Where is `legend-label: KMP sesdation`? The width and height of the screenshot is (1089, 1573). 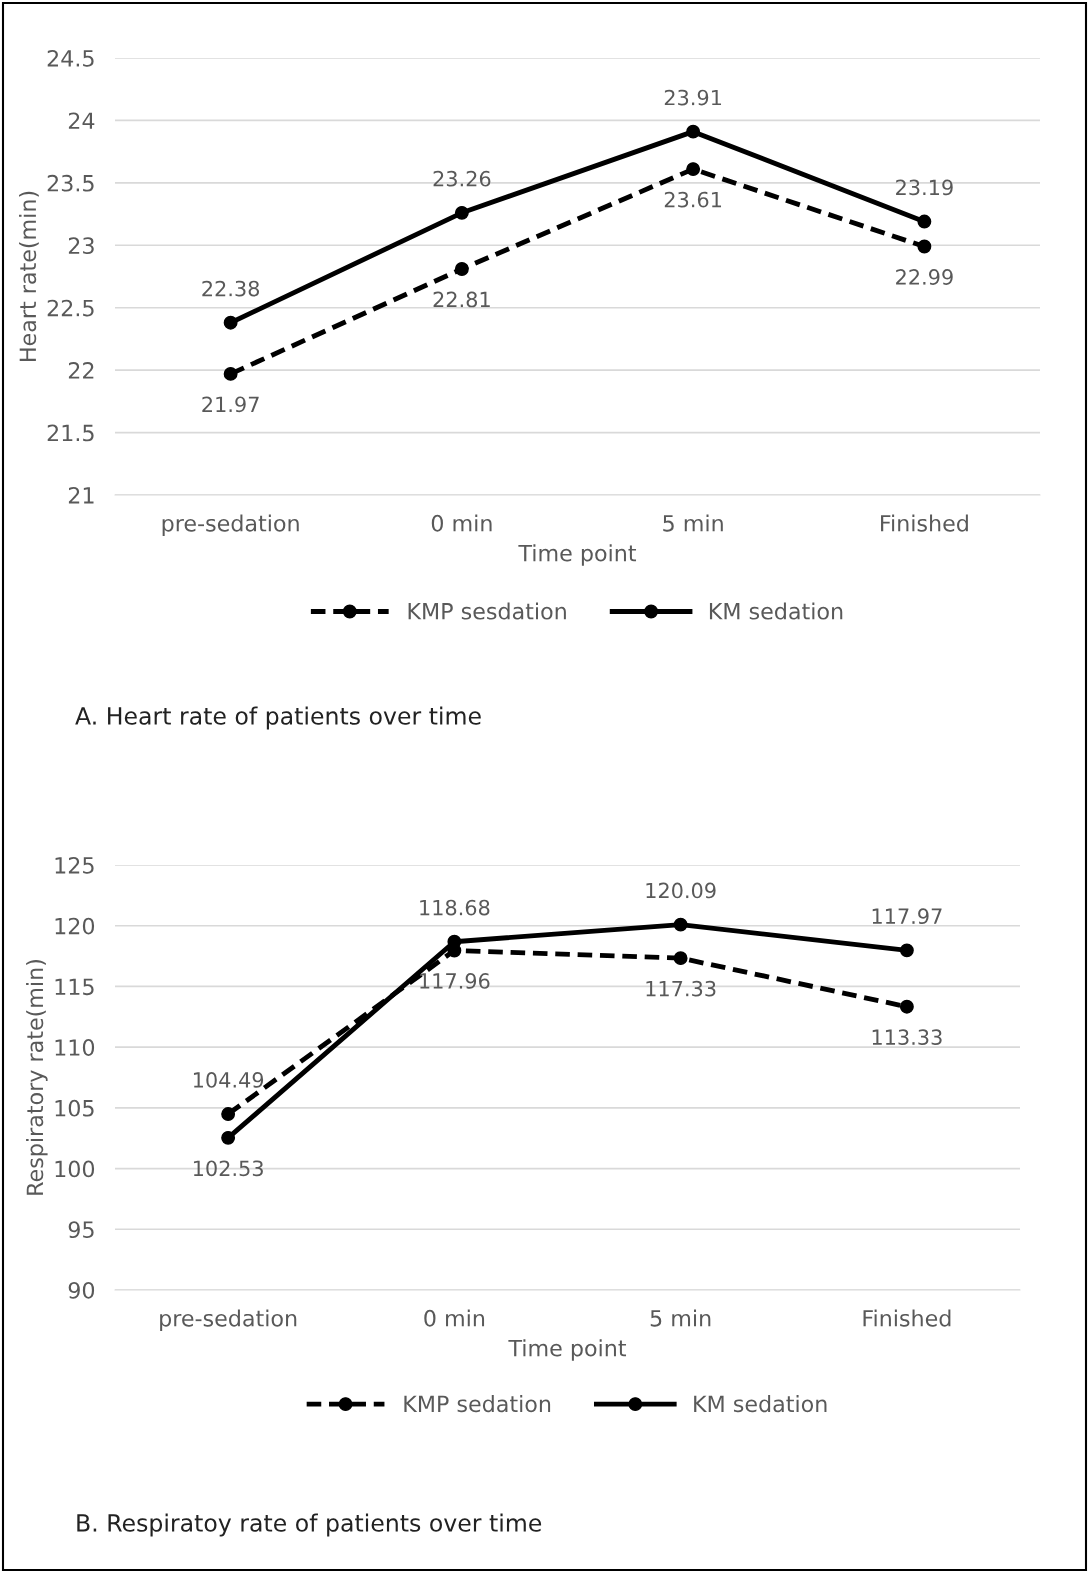 legend-label: KMP sesdation is located at coordinates (487, 611).